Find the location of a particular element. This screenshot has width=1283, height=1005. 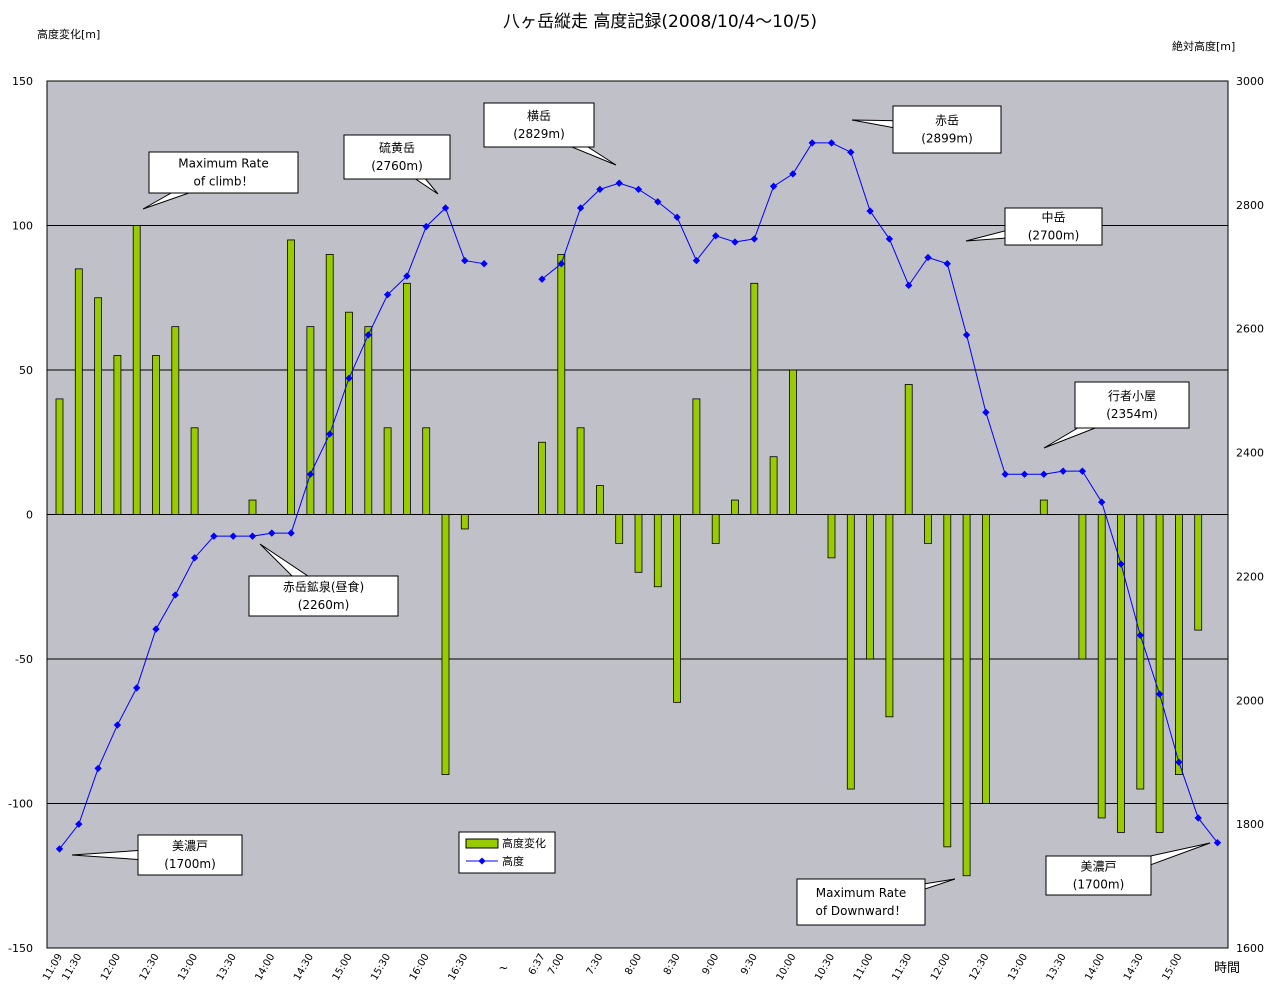

x-tick-label: 11:30 is located at coordinates (72, 967).